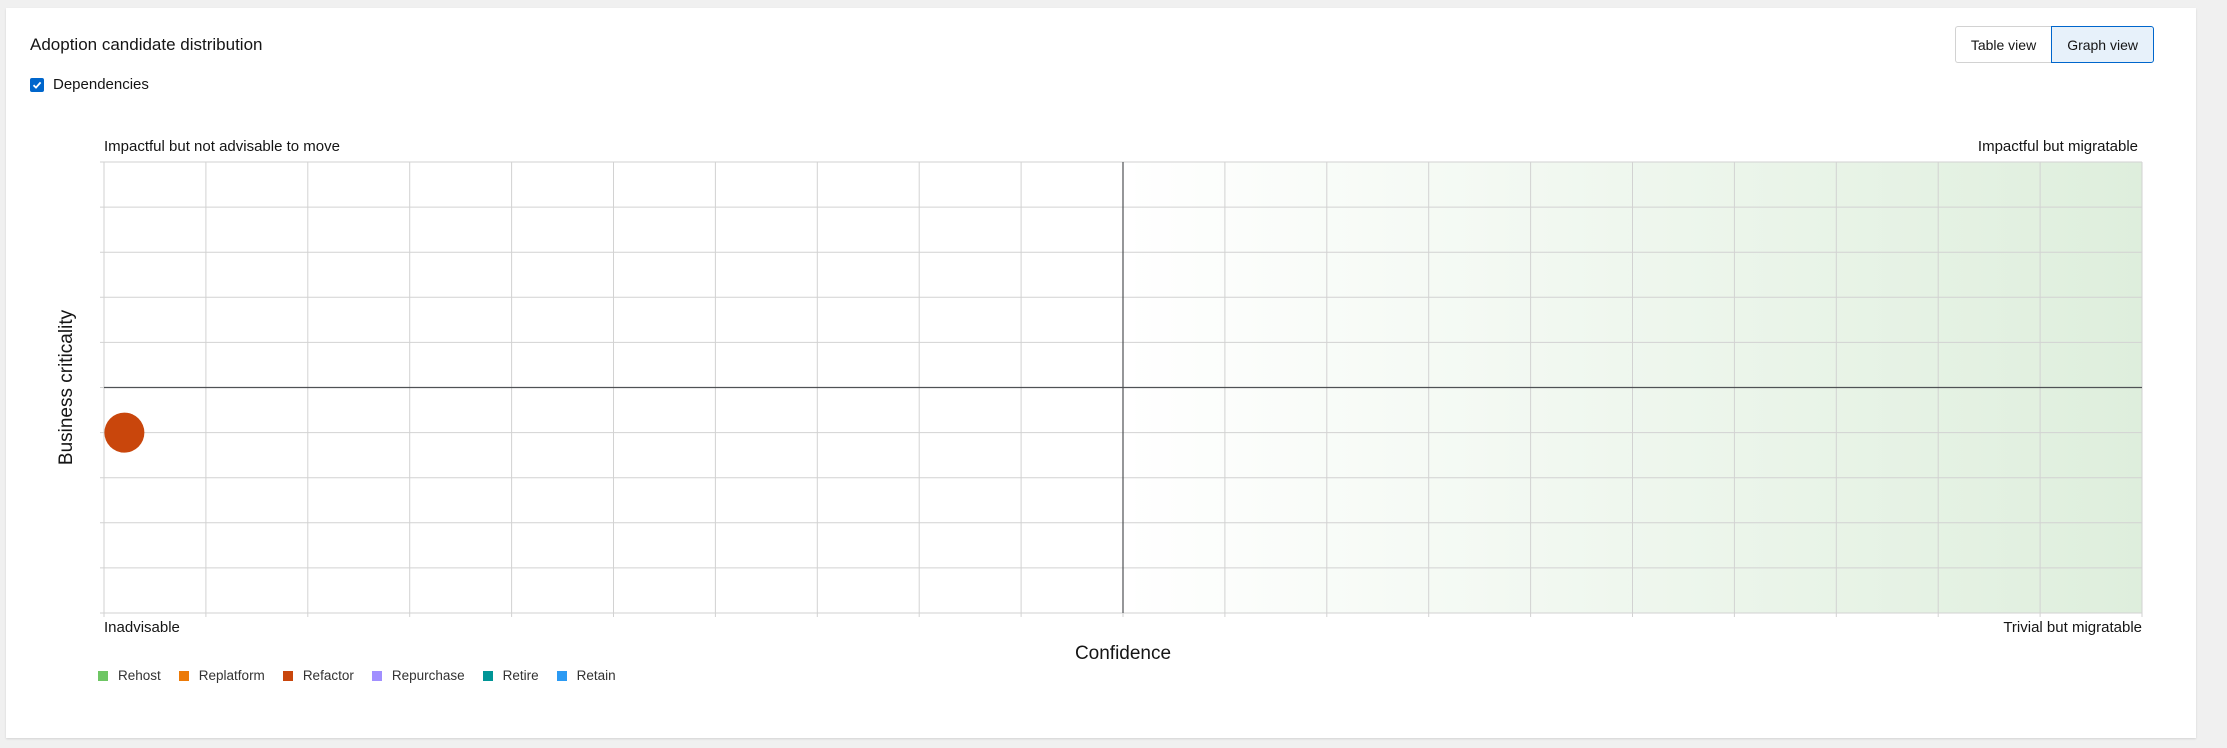 This screenshot has width=2227, height=748. I want to click on dependencies-label: Dependencies, so click(101, 84).